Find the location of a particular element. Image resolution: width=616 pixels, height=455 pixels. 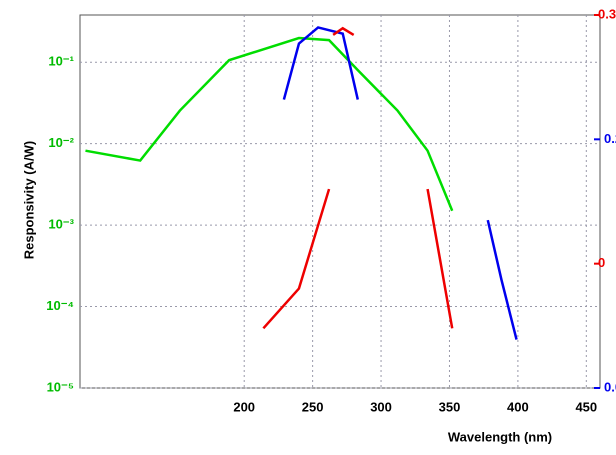

y-tick-label: 10⁻² is located at coordinates (61, 142).